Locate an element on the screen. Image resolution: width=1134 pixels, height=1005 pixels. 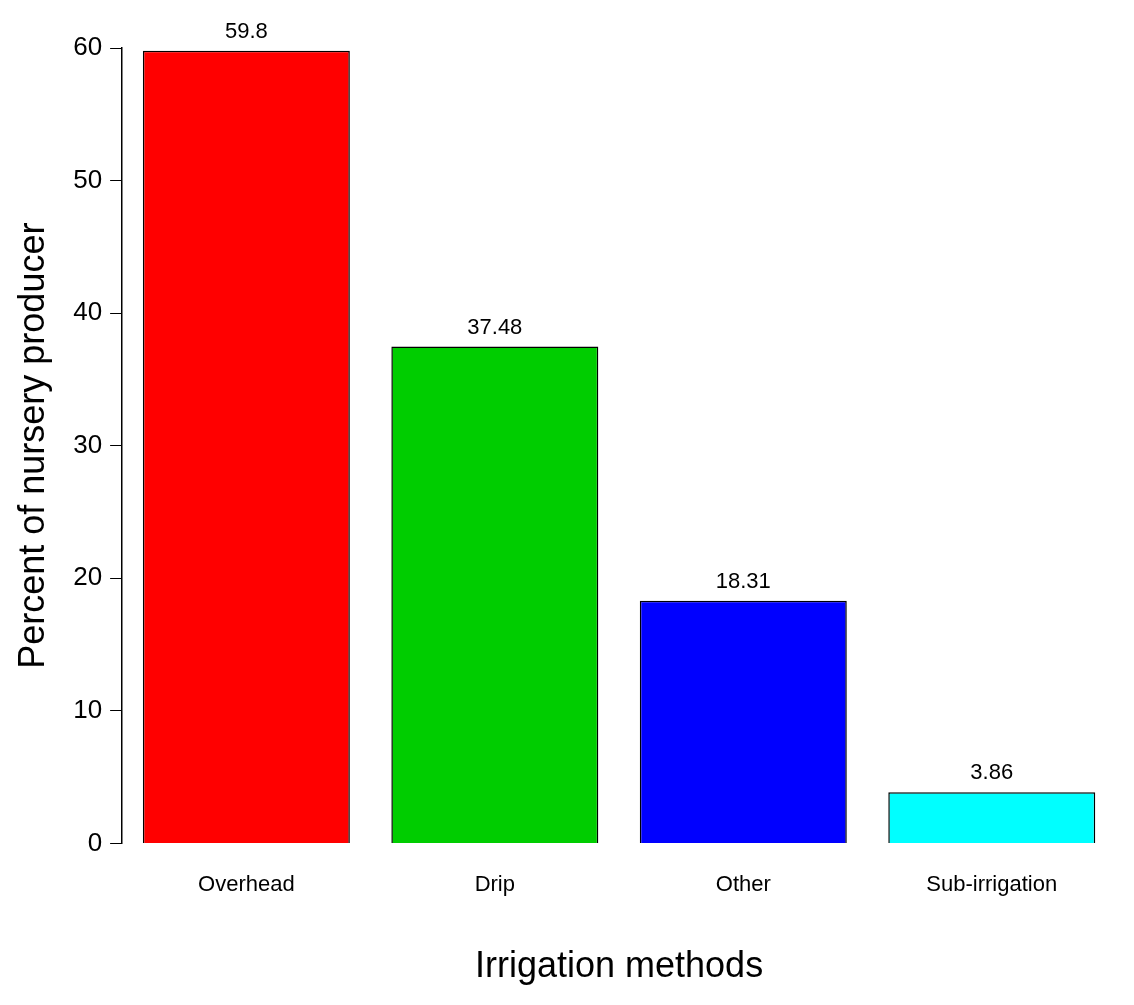
y-tick-label: 40 is located at coordinates (88, 311).